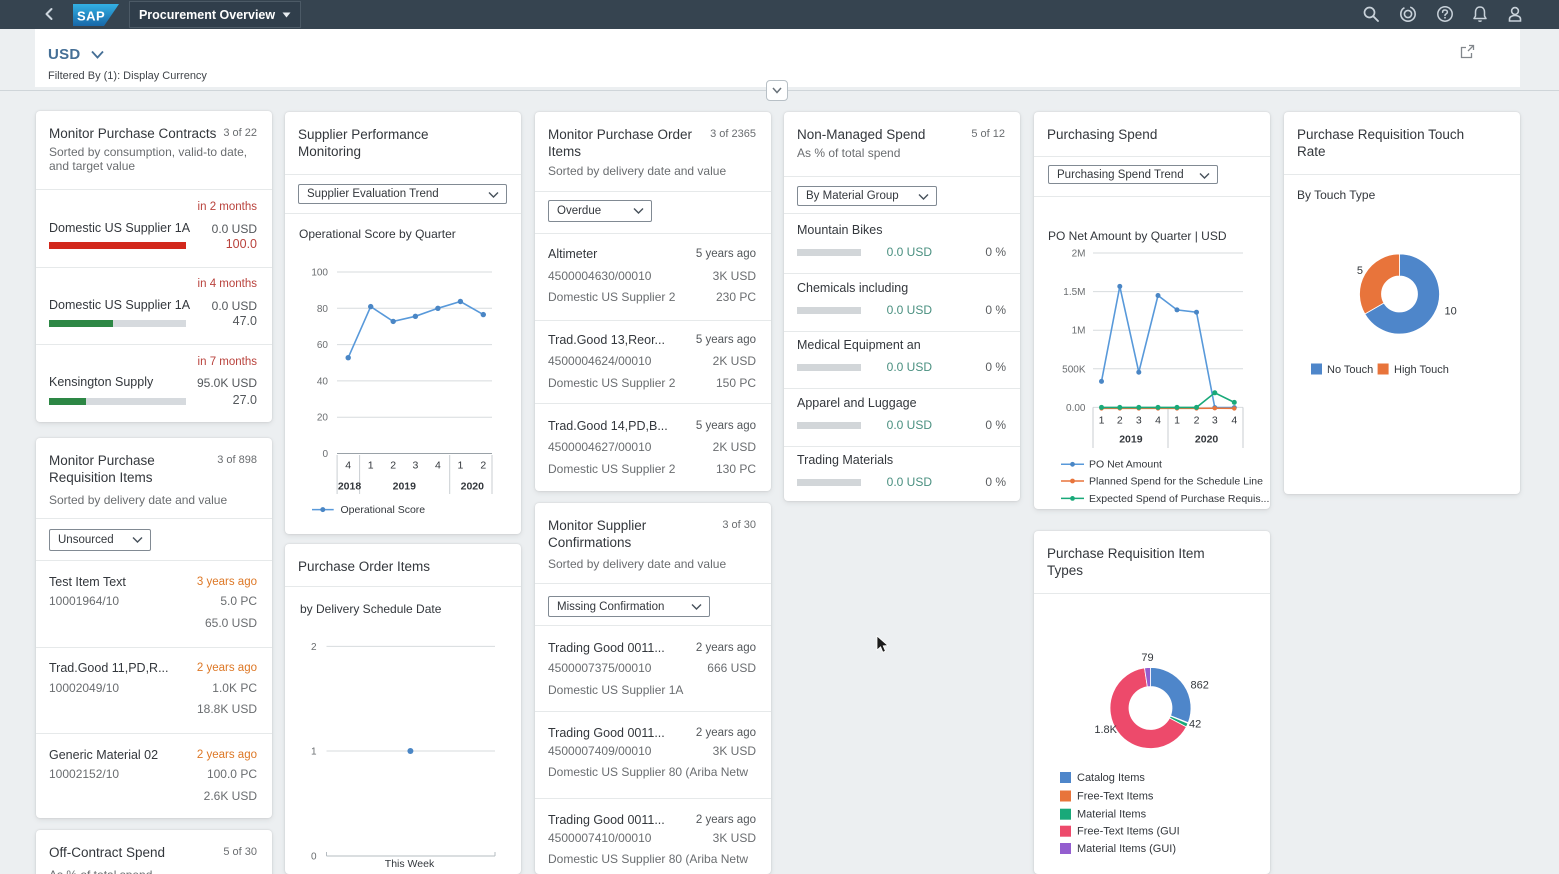  I want to click on svg-text: 1M, so click(1079, 331).